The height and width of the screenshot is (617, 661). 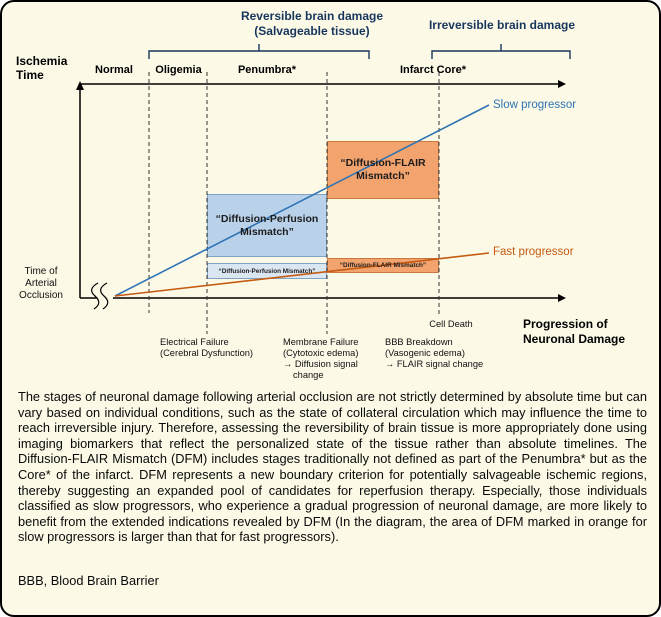 I want to click on irreversible-damage-title: Irreversible brain damage, so click(x=502, y=25).